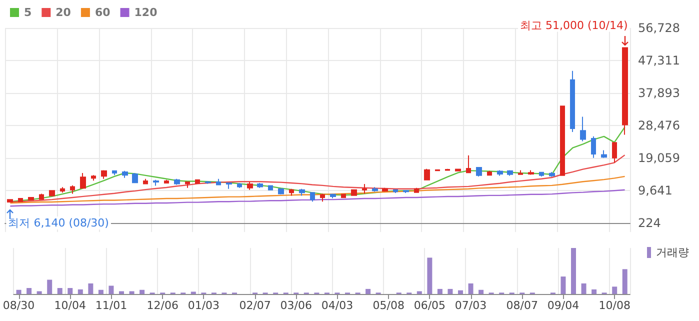  What do you see at coordinates (111, 305) in the screenshot?
I see `x-tick-label: 11/01` at bounding box center [111, 305].